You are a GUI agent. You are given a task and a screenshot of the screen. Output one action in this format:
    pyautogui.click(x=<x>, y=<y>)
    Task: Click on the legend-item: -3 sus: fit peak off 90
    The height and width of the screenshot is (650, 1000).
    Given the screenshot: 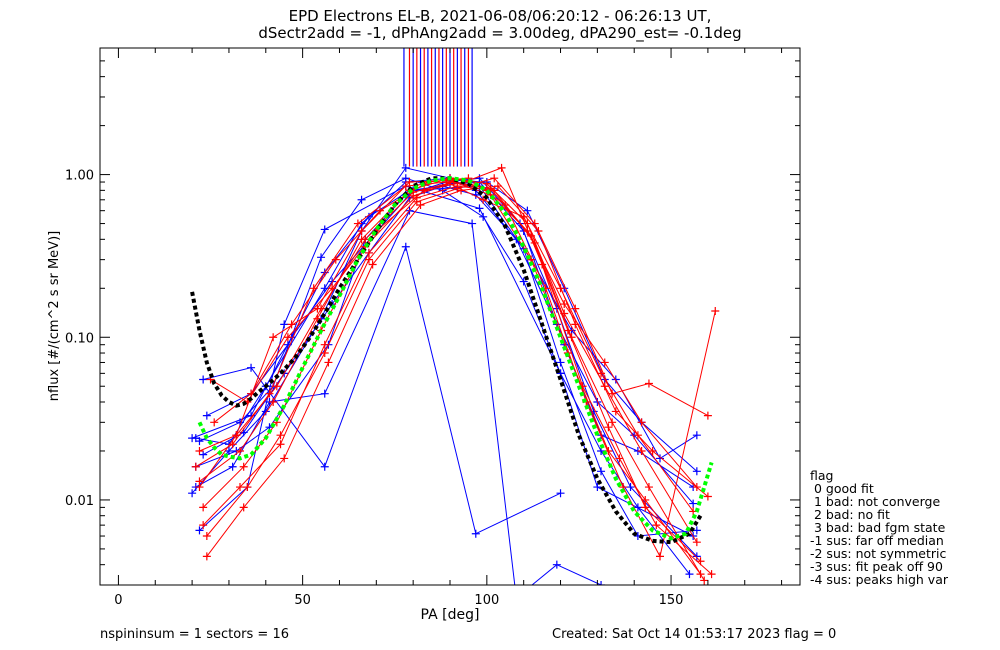 What is the action you would take?
    pyautogui.click(x=876, y=566)
    